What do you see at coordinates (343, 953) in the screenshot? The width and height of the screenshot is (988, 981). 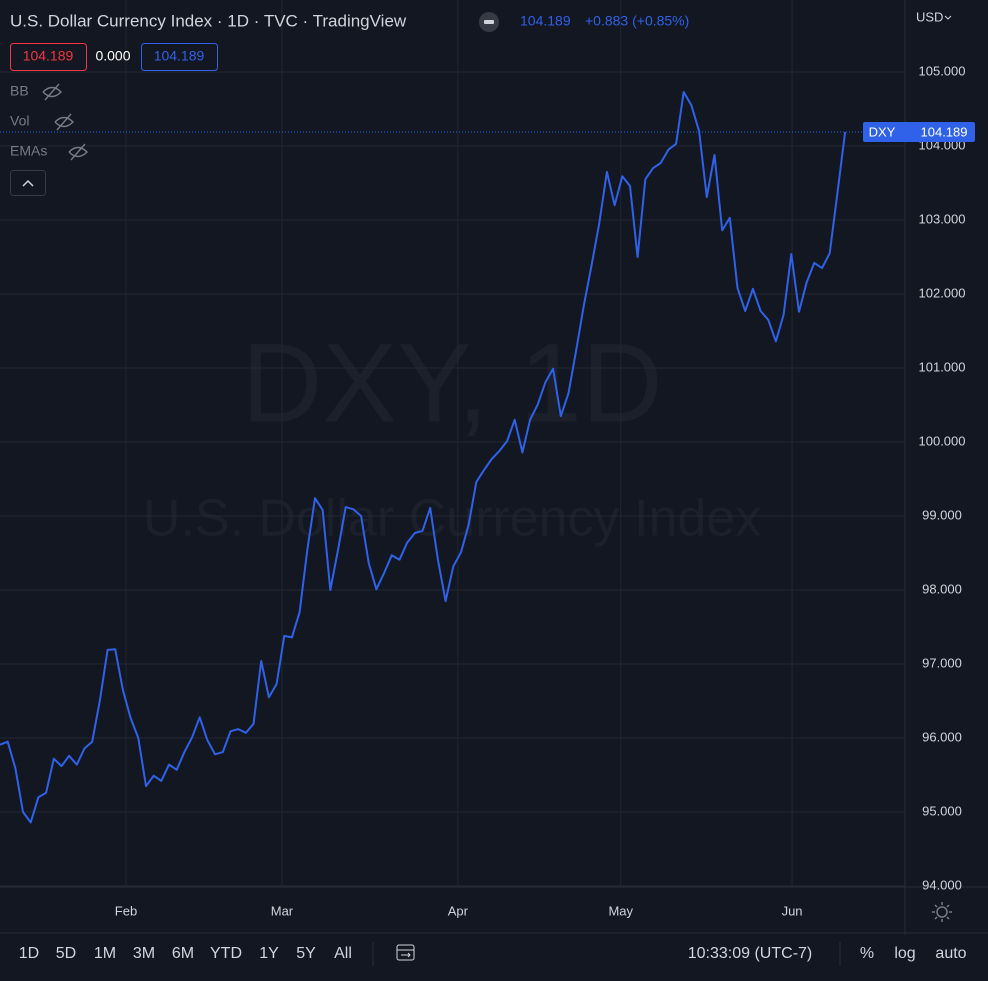 I see `range-button: All` at bounding box center [343, 953].